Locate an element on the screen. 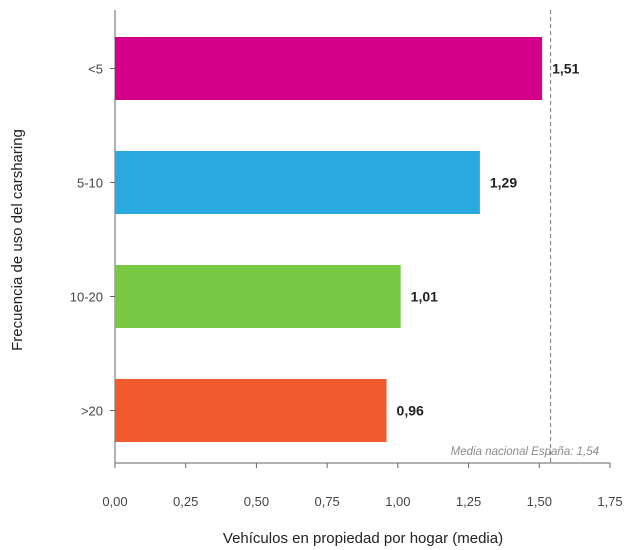 This screenshot has height=550, width=627. reference-line-label: Media nacional España: 1,54 is located at coordinates (525, 452).